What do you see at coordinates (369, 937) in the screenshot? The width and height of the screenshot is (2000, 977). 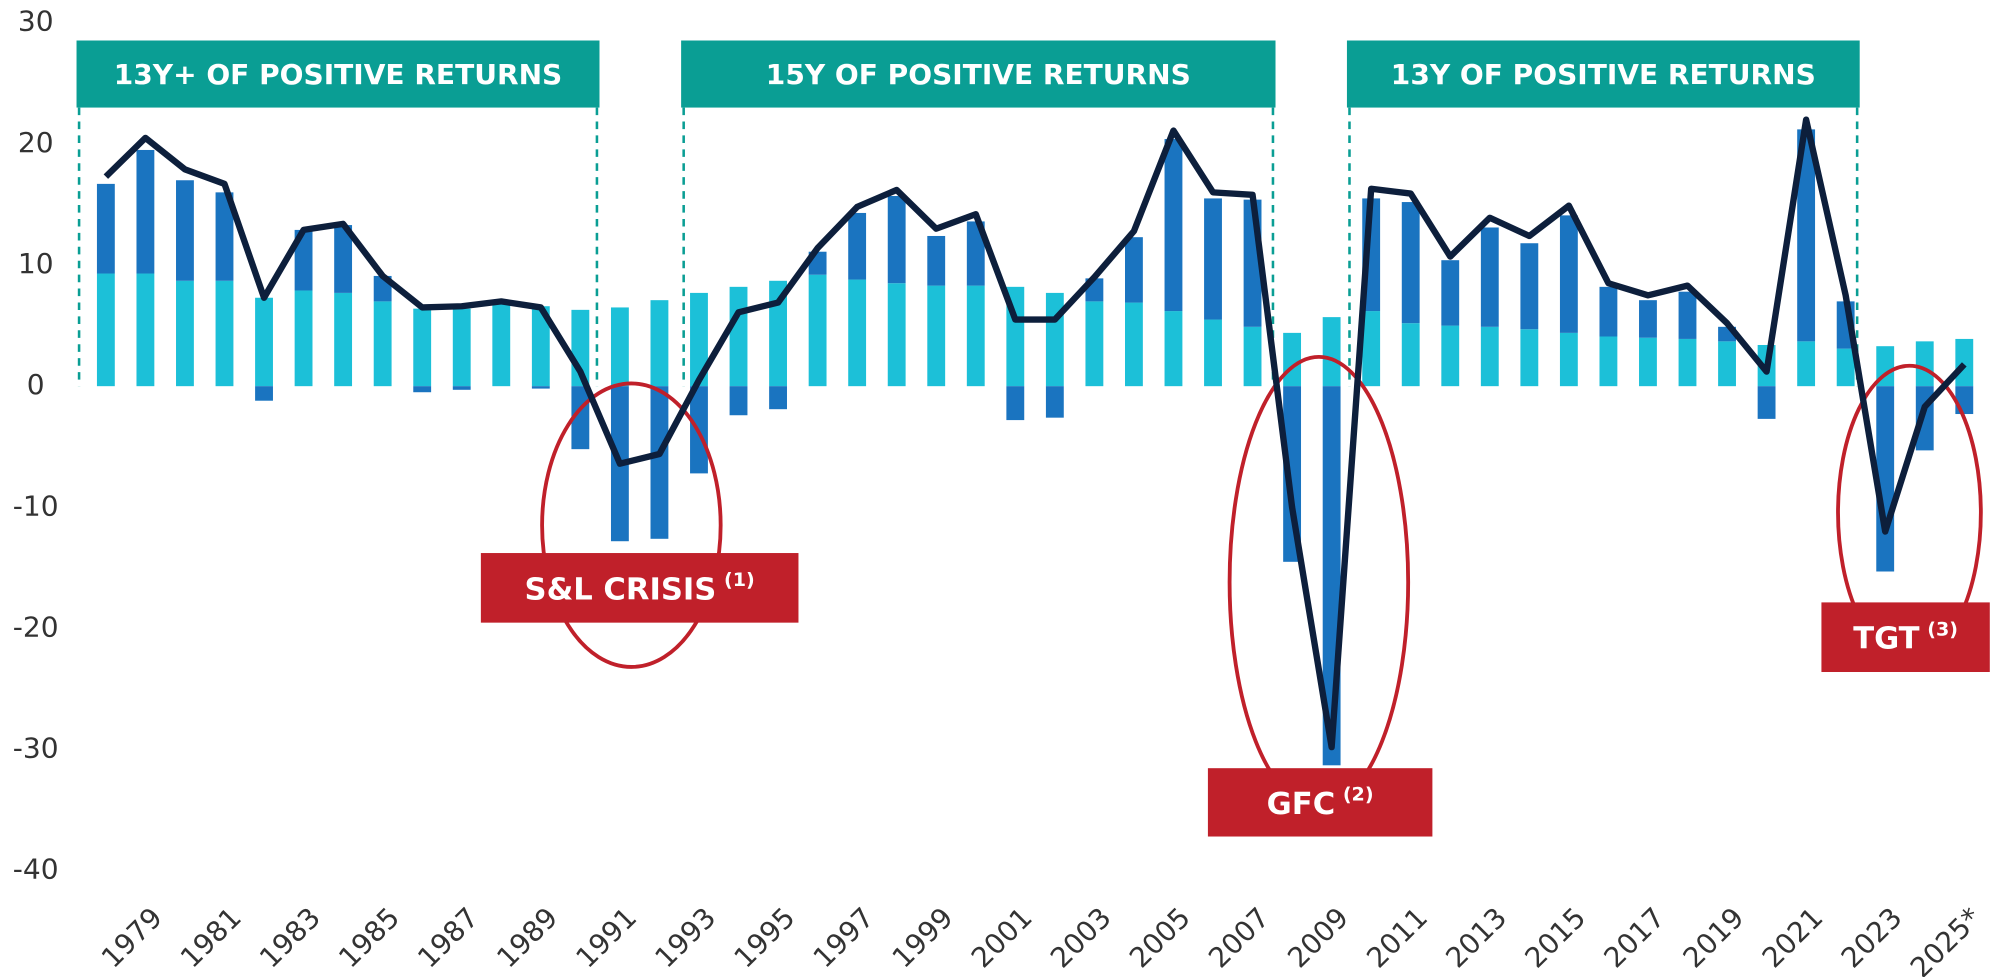 I see `x-tick-label: 1985` at bounding box center [369, 937].